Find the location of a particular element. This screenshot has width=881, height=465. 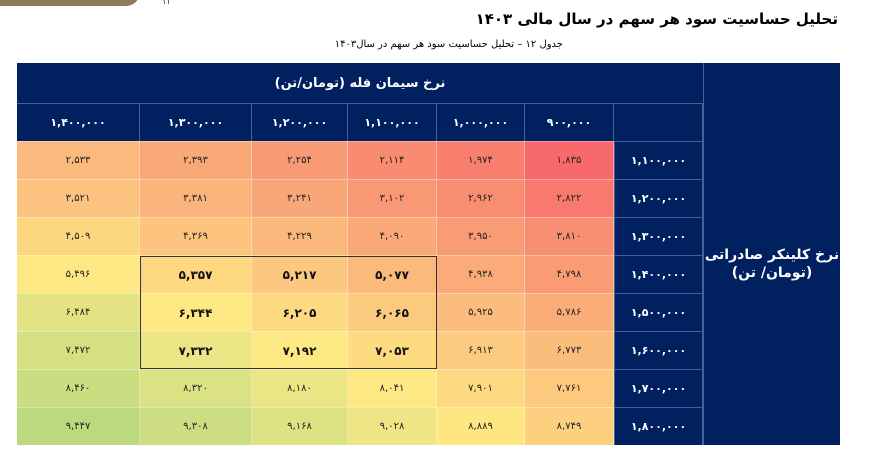

table-cell: ۳,۵۲۱ is located at coordinates (78, 198).